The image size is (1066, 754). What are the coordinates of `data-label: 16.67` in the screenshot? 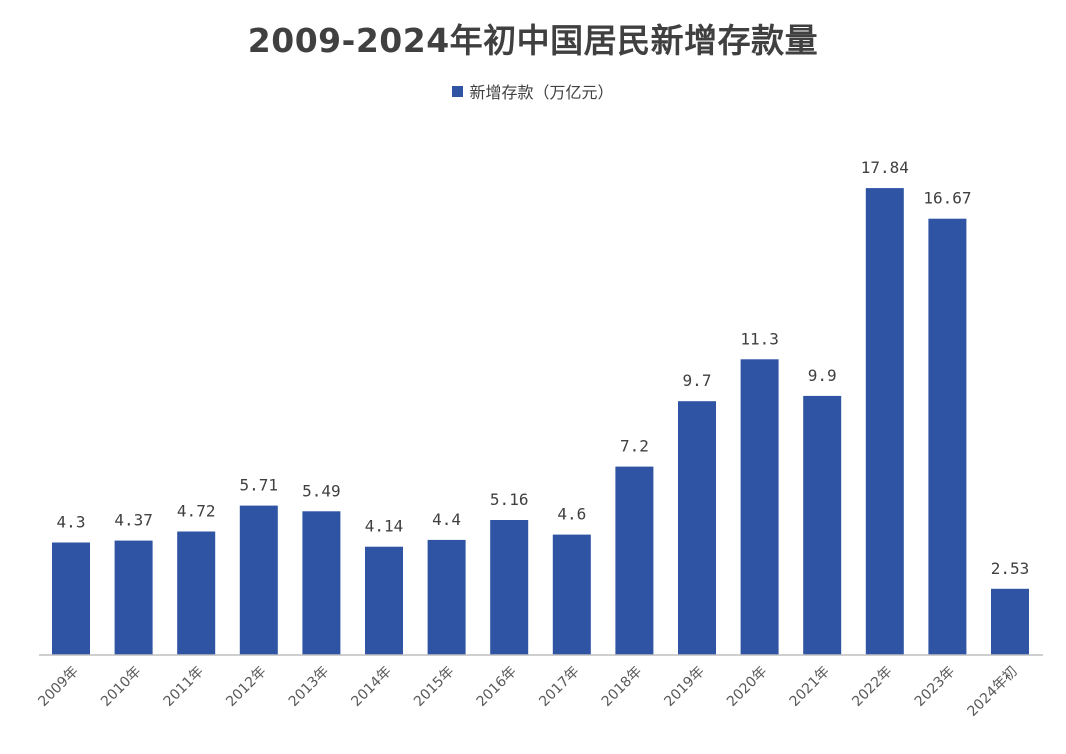 It's located at (947, 198).